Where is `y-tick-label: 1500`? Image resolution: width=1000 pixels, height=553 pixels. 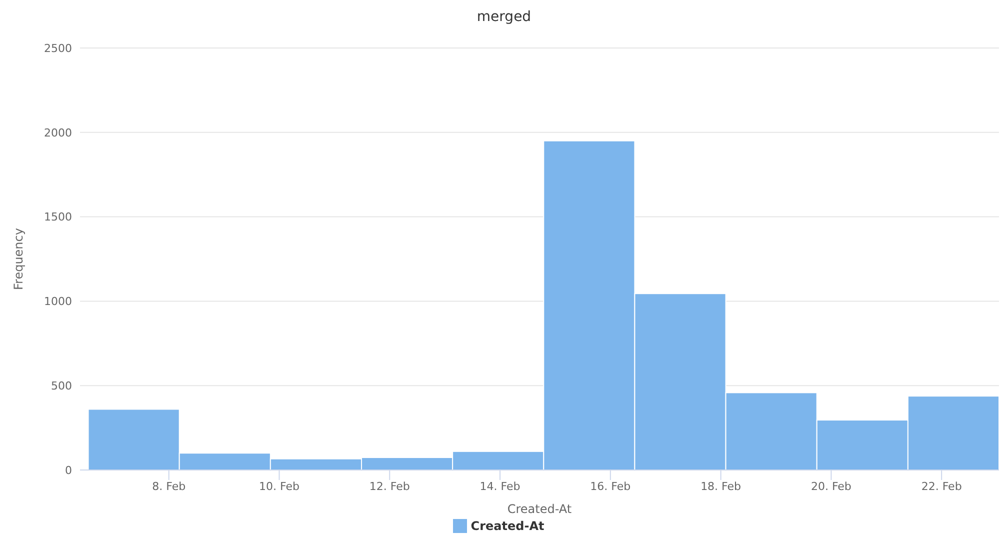 y-tick-label: 1500 is located at coordinates (58, 217).